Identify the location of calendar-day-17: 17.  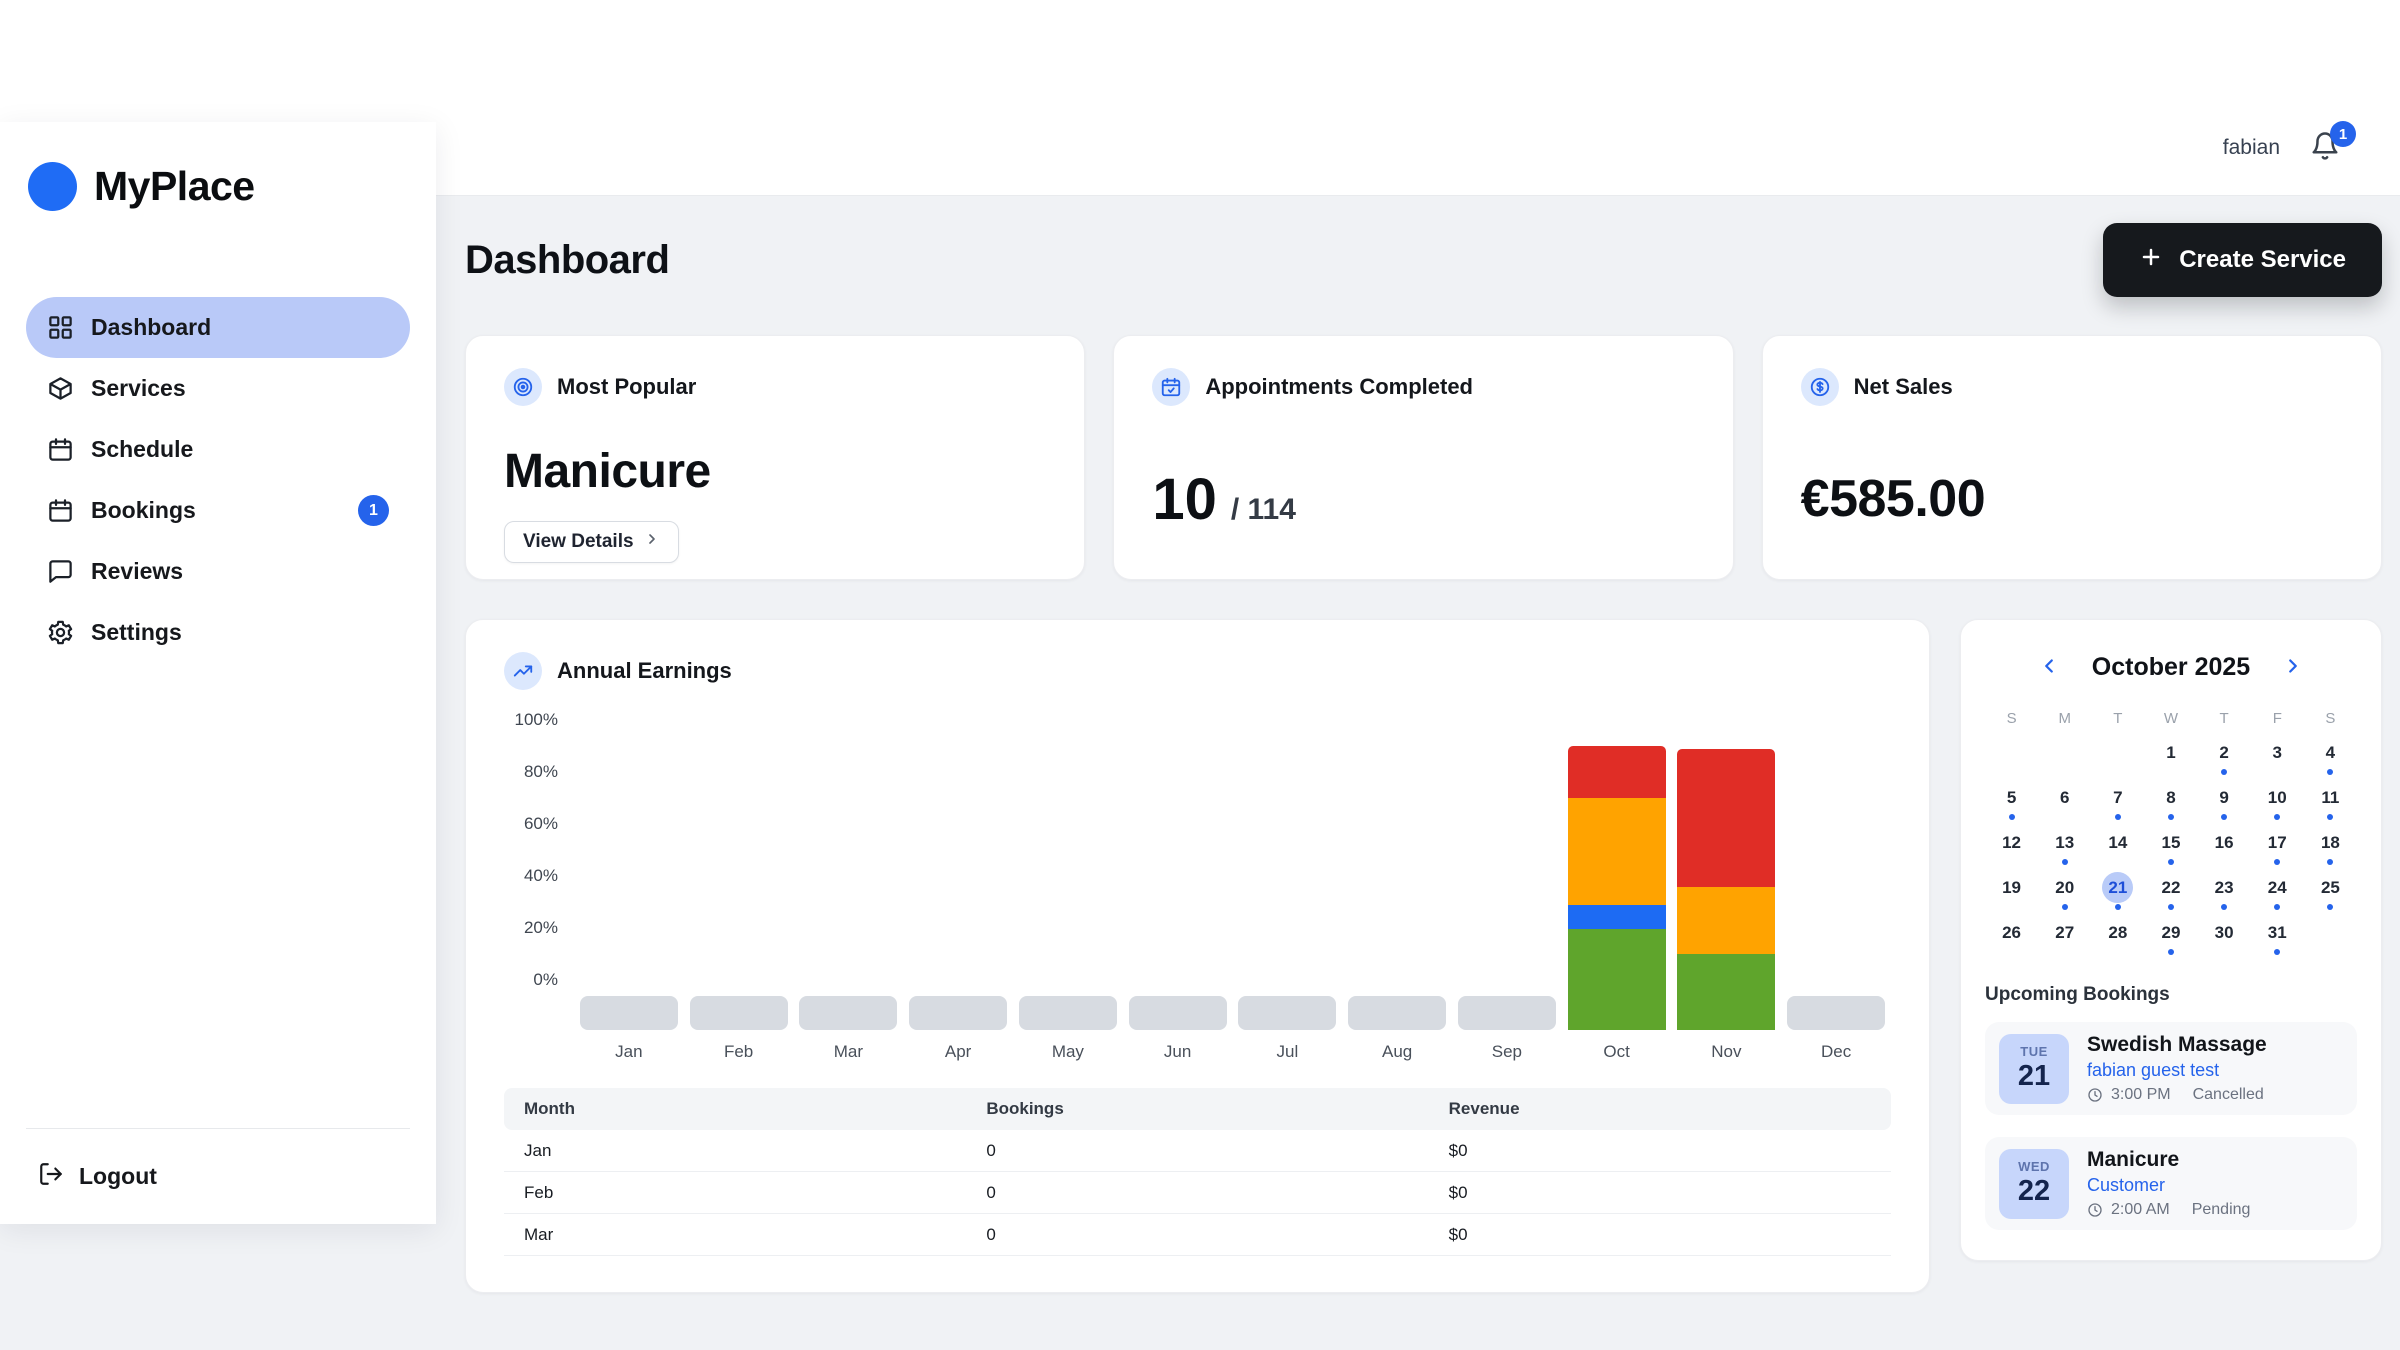
(2277, 847).